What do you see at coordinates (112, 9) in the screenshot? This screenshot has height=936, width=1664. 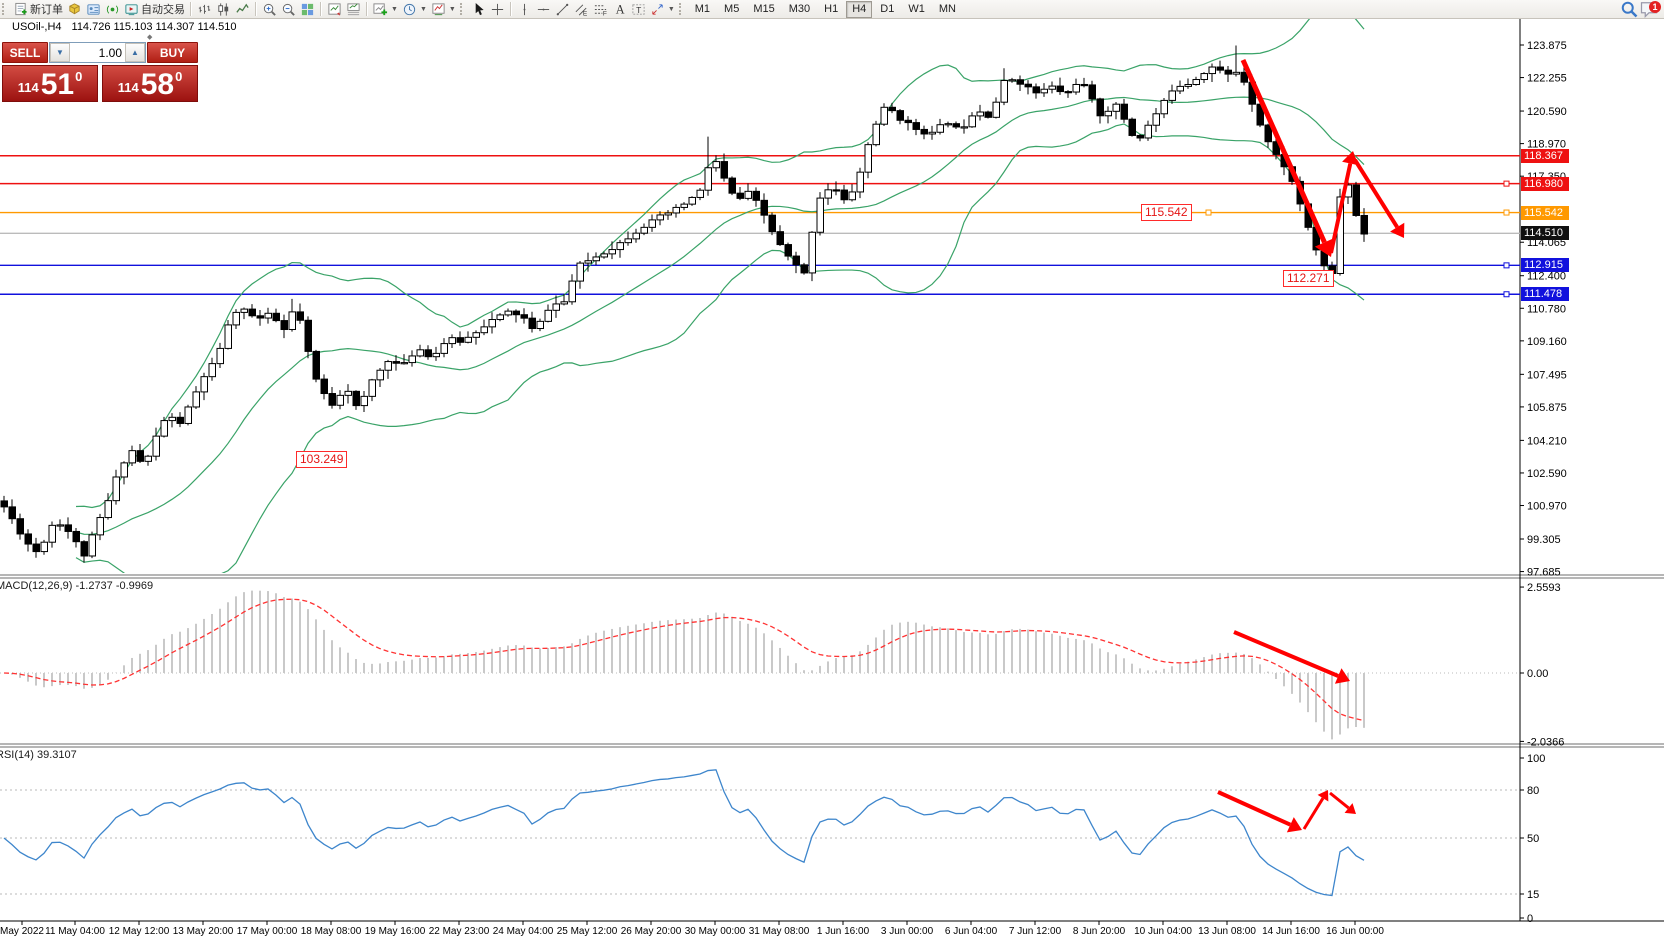 I see `signals-button` at bounding box center [112, 9].